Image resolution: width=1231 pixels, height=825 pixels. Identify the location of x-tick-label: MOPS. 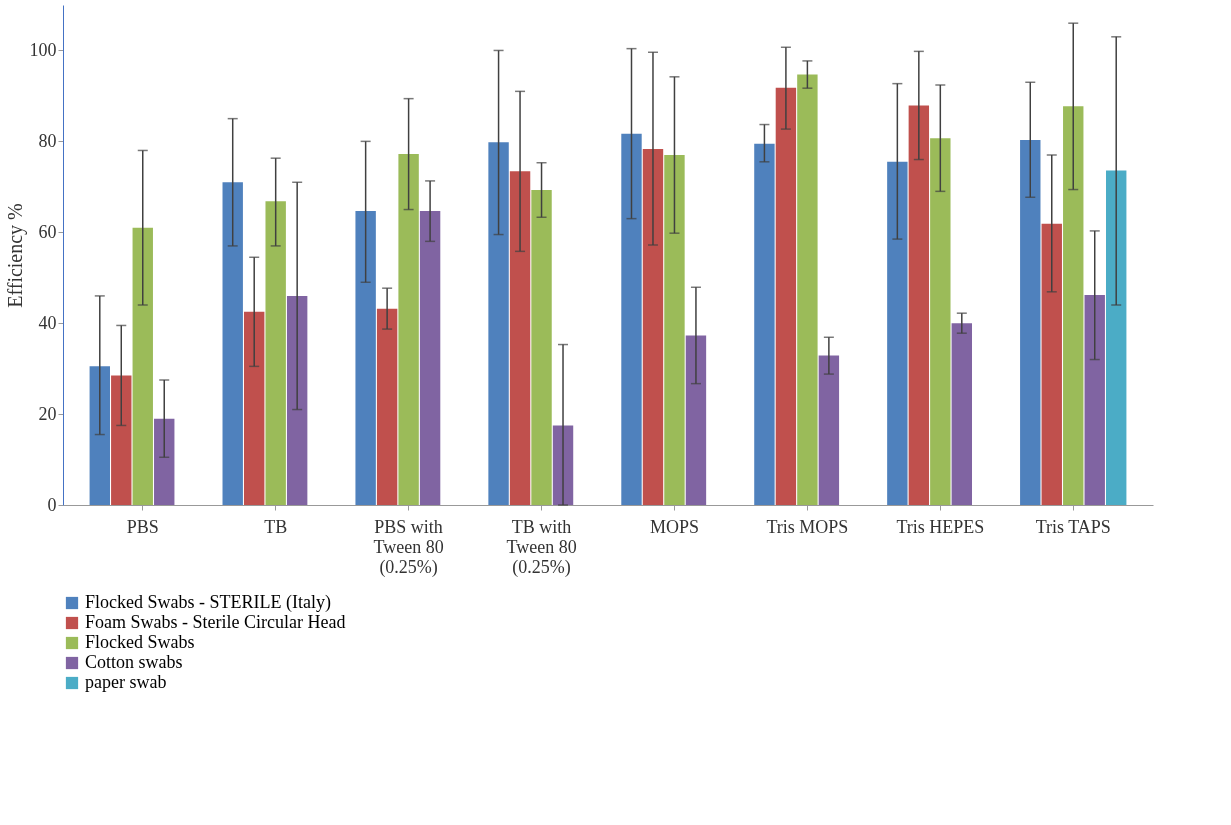
(674, 526).